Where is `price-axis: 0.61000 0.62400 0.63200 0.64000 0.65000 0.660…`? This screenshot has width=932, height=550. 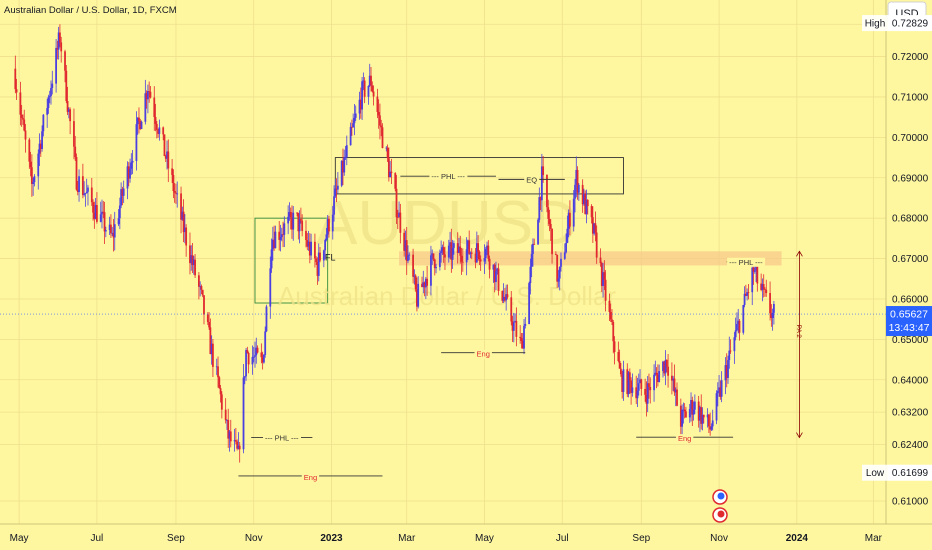
price-axis: 0.61000 0.62400 0.63200 0.64000 0.65000 0.660… is located at coordinates (897, 262).